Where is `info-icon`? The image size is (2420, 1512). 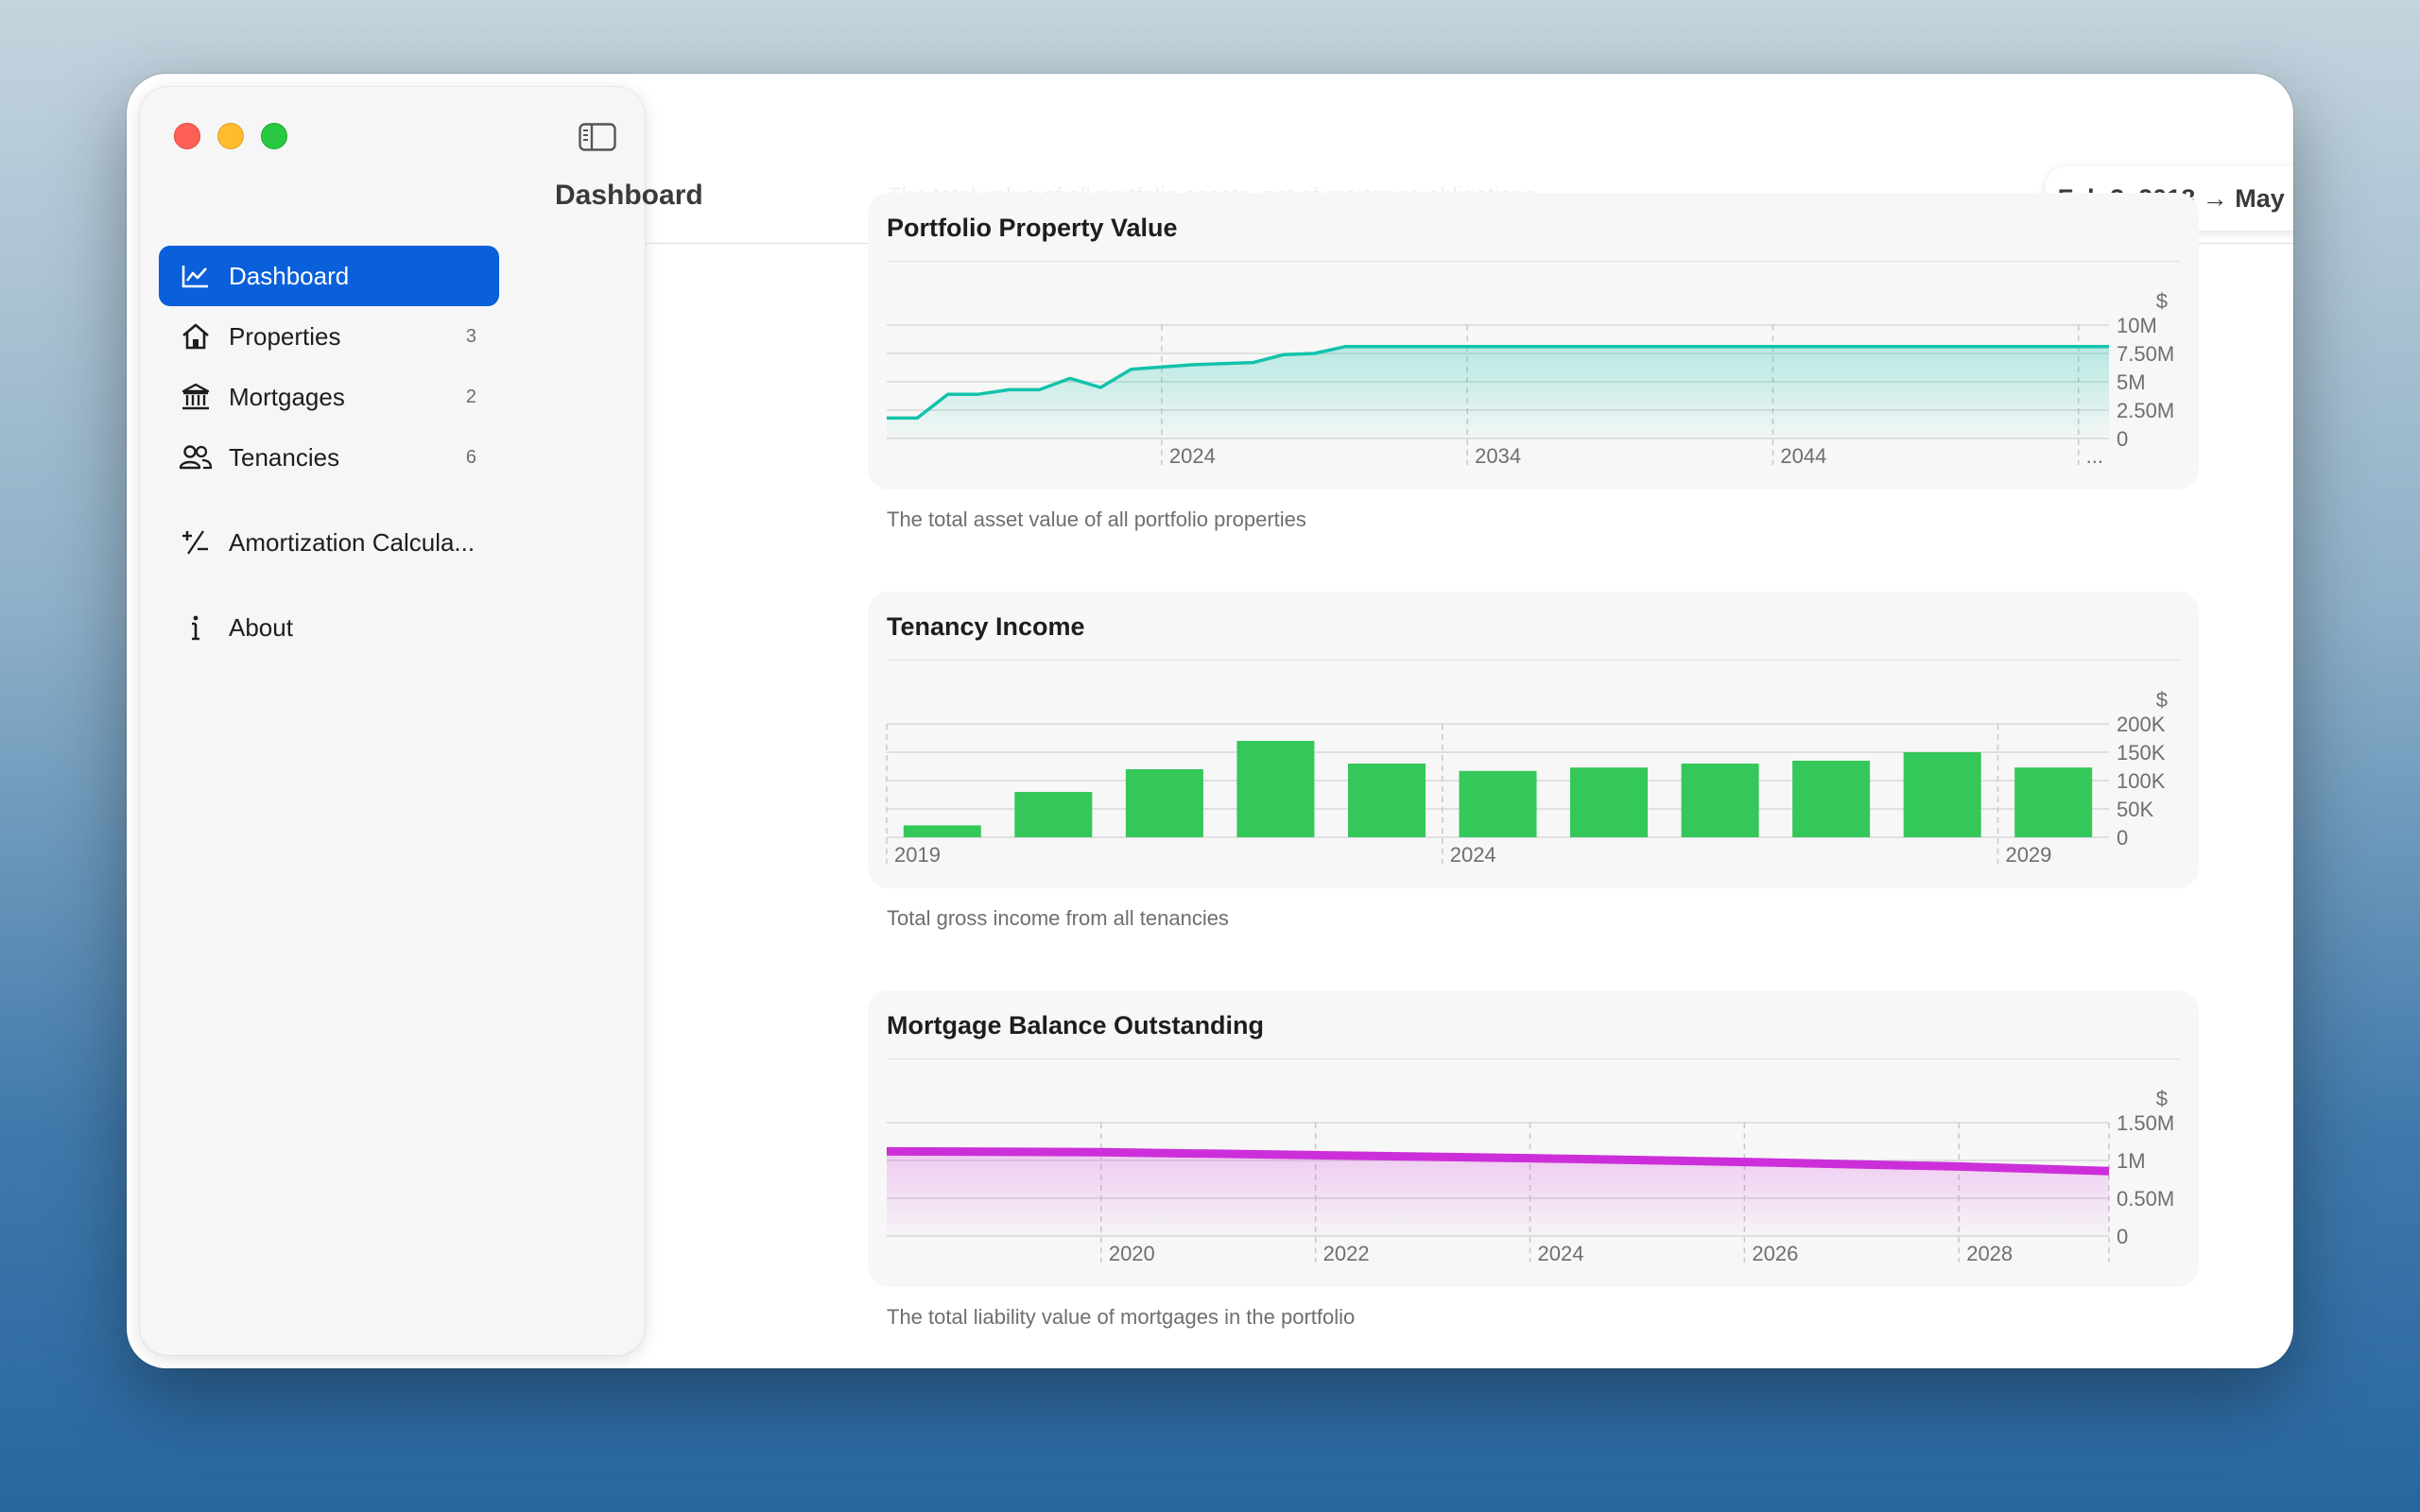 info-icon is located at coordinates (196, 627).